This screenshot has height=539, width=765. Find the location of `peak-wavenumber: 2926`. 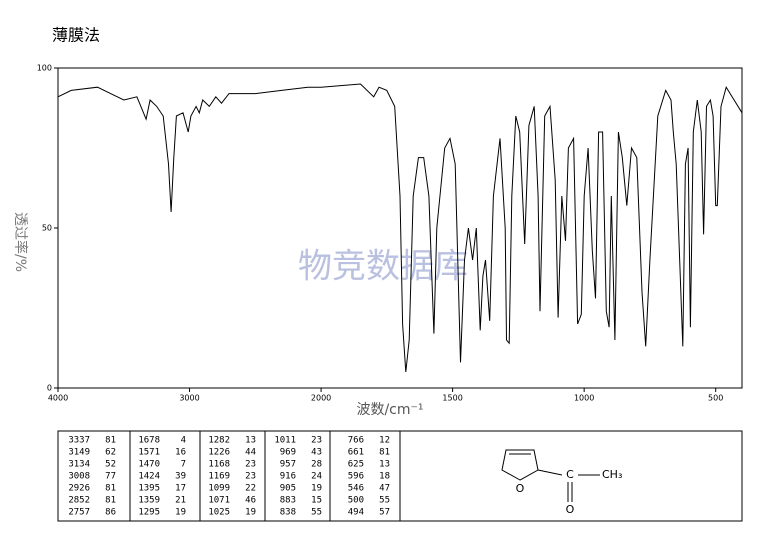

peak-wavenumber: 2926 is located at coordinates (79, 489).